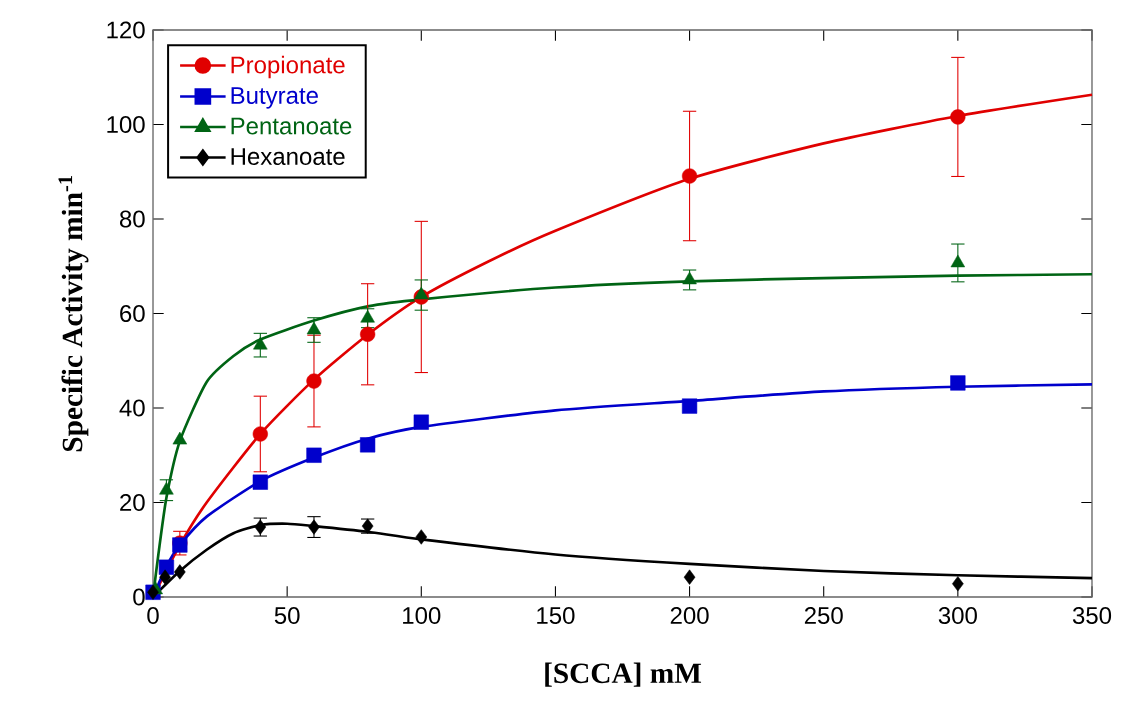 This screenshot has width=1122, height=725. Describe the element at coordinates (291, 126) in the screenshot. I see `legend-label: Pentanoate` at that location.